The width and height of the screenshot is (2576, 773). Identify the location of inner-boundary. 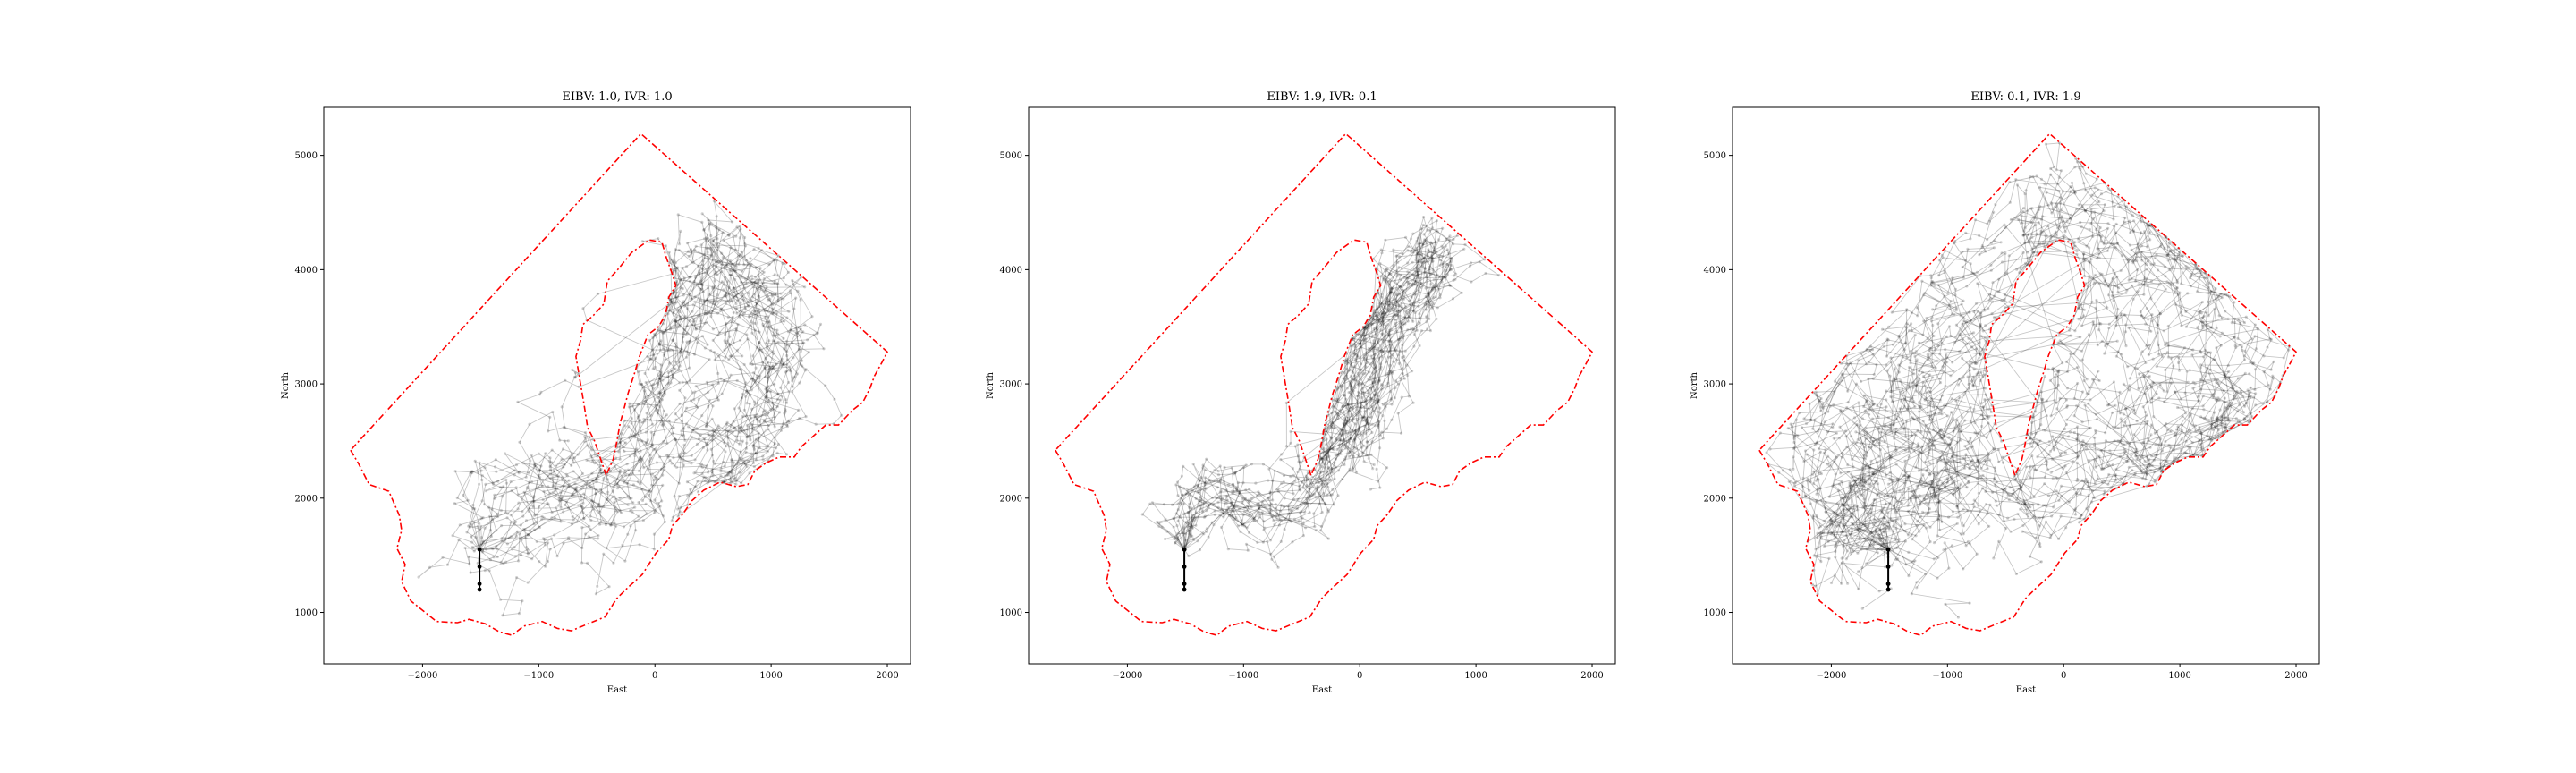
(1331, 358).